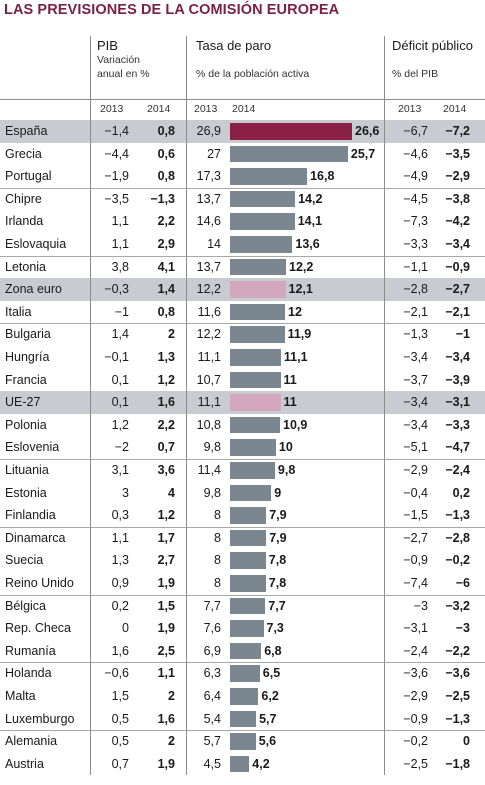 The height and width of the screenshot is (785, 485). I want to click on table-row: Hungría −0,1 1,3 11,1 11,1 −3,4 −3,4, so click(242, 357).